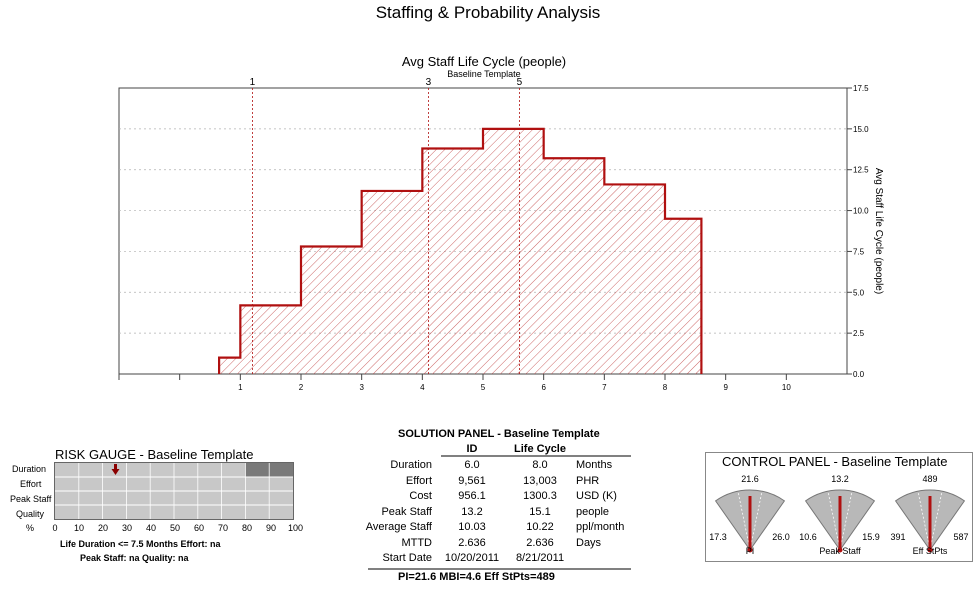 The image size is (976, 589). Describe the element at coordinates (484, 61) in the screenshot. I see `chart-title: Avg Staff Life Cycle (people)` at that location.